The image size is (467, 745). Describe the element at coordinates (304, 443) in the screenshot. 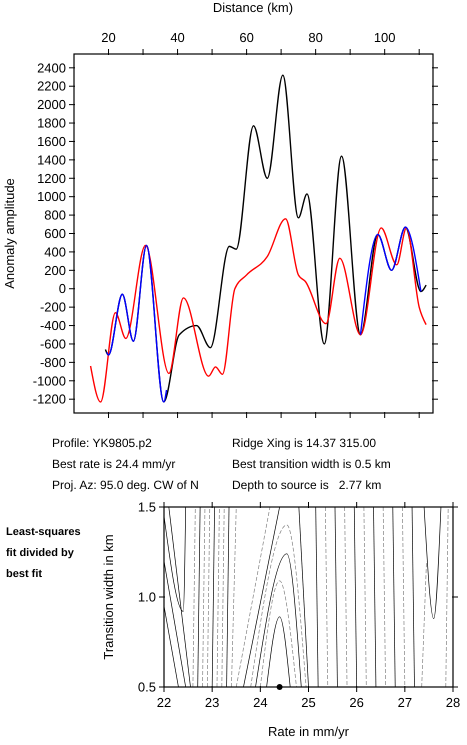

I see `text: Ridge Xing is 14.37 315.00` at that location.